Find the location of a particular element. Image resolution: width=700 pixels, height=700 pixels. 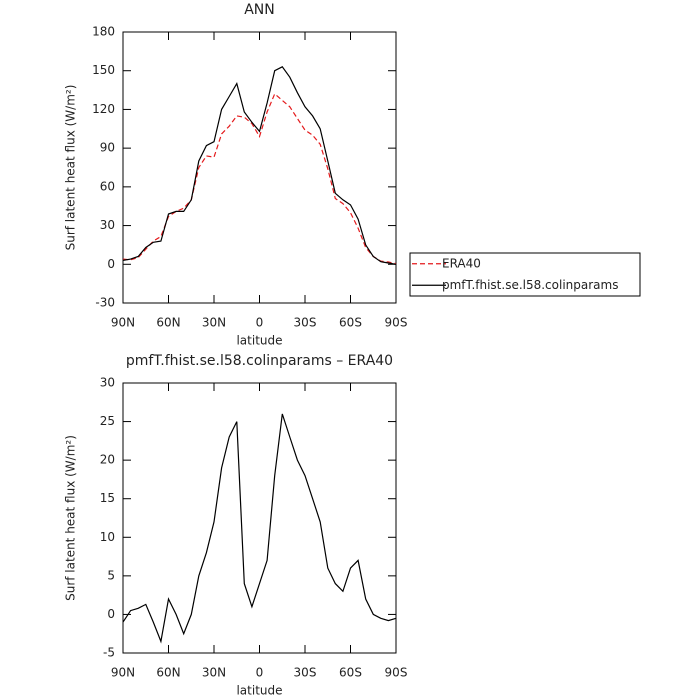

y-tick-label: 5 is located at coordinates (111, 575).